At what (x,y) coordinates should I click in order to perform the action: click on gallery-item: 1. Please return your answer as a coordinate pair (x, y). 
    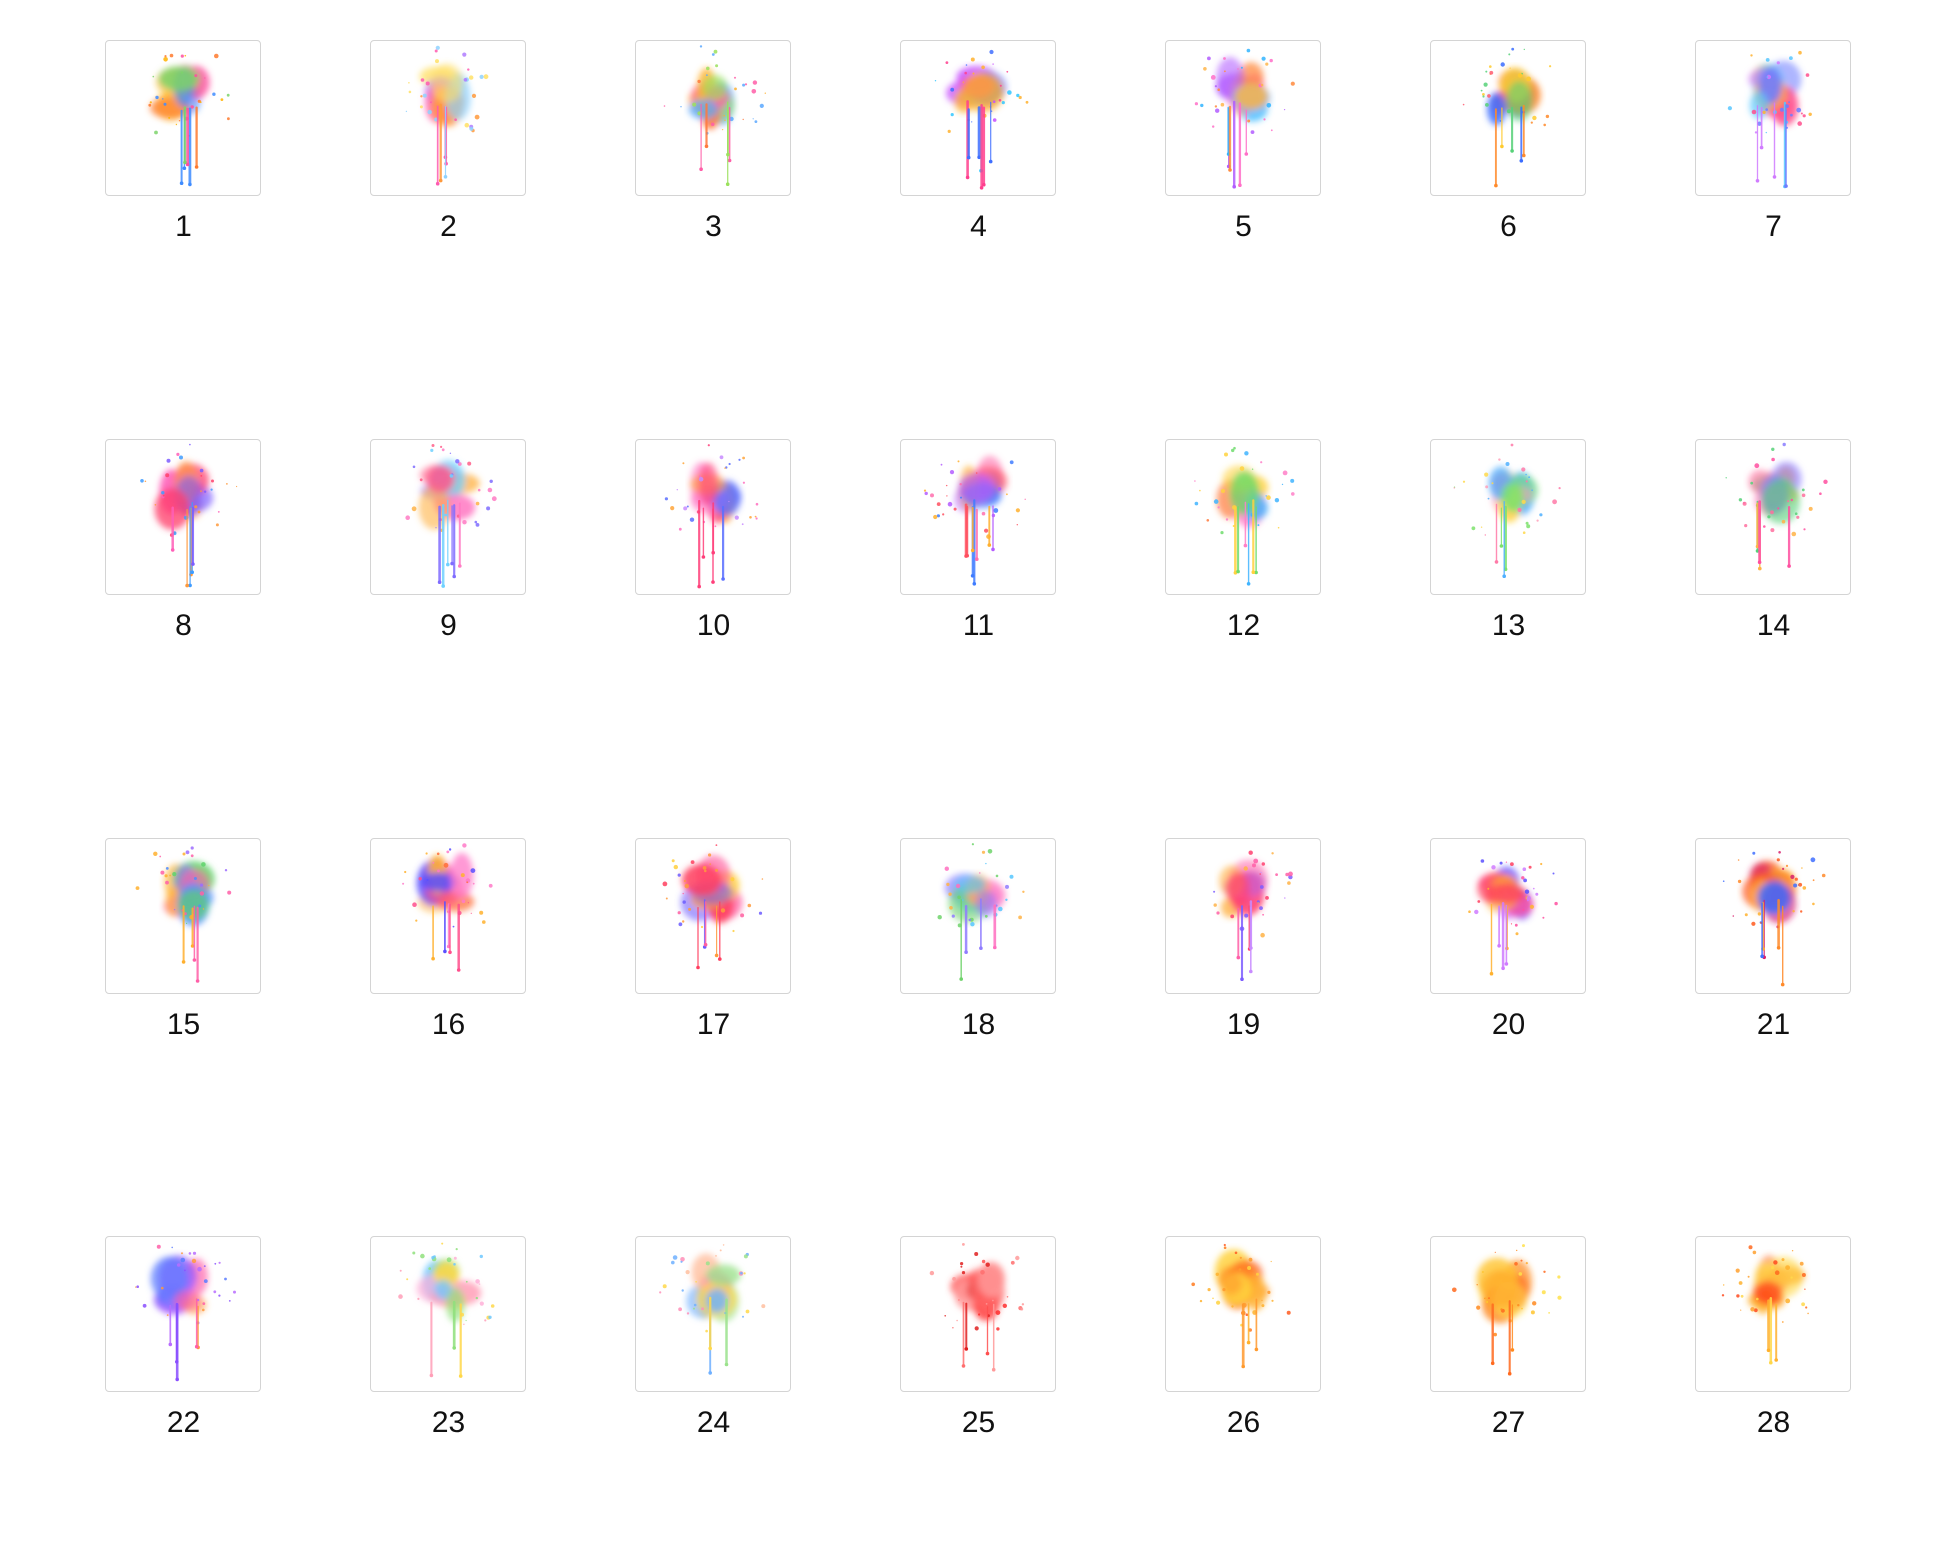
    Looking at the image, I should click on (185, 145).